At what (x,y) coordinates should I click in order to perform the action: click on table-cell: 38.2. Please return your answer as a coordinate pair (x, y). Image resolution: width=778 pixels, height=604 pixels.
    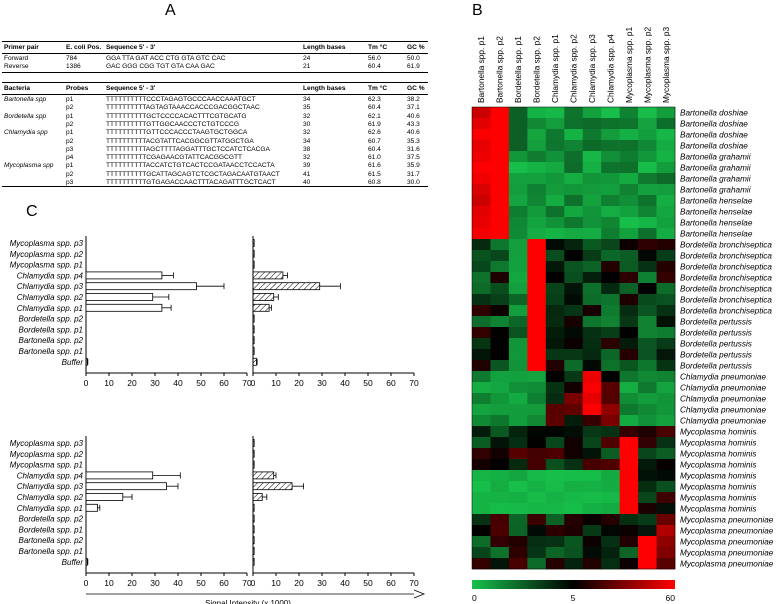
    Looking at the image, I should click on (413, 99).